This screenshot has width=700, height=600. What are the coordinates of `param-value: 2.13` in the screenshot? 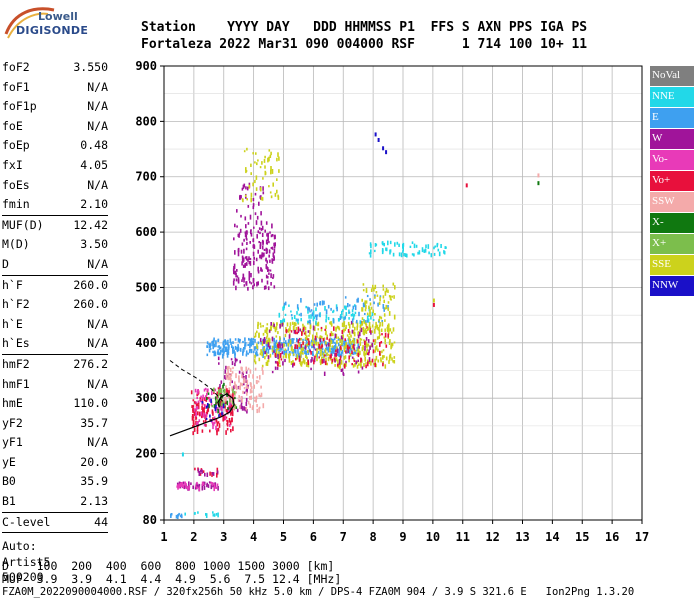 It's located at (94, 501).